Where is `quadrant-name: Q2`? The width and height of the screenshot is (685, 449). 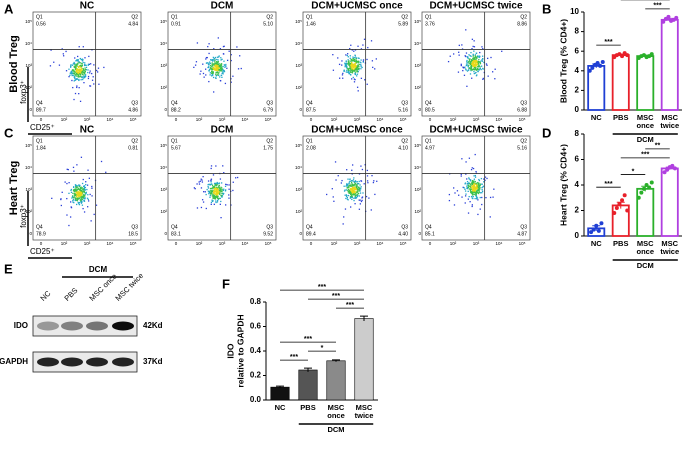 quadrant-name: Q2 is located at coordinates (523, 17).